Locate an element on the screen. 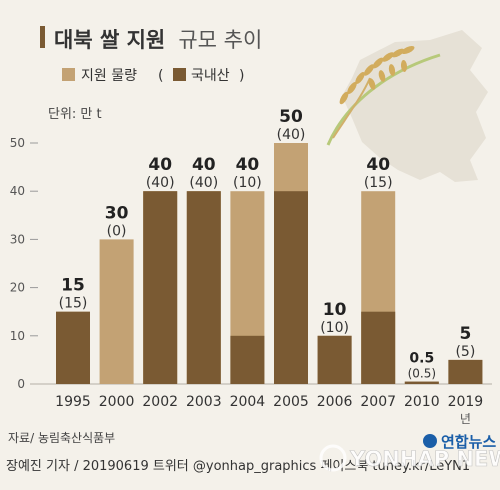 The image size is (500, 490). y-tick-label-30: 30 is located at coordinates (17, 239).